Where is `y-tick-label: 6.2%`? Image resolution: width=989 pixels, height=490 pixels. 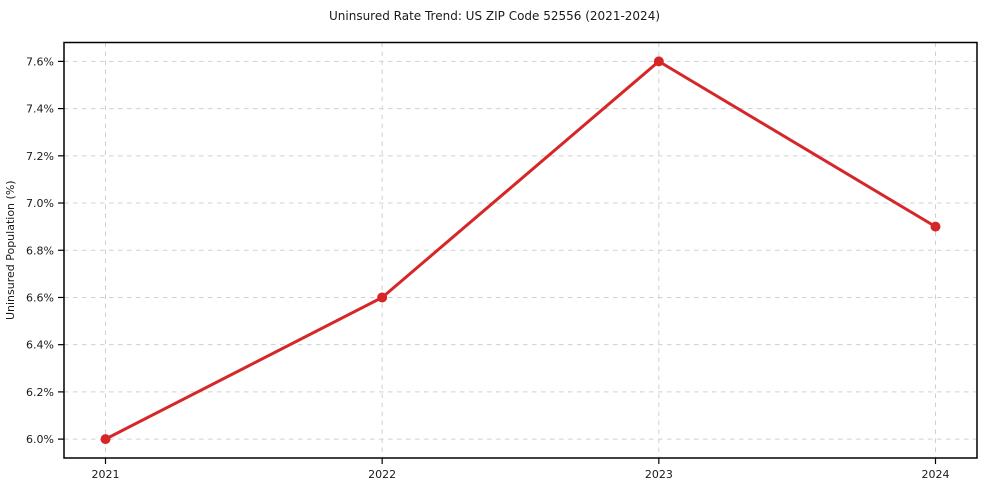
y-tick-label: 6.2% is located at coordinates (40, 392).